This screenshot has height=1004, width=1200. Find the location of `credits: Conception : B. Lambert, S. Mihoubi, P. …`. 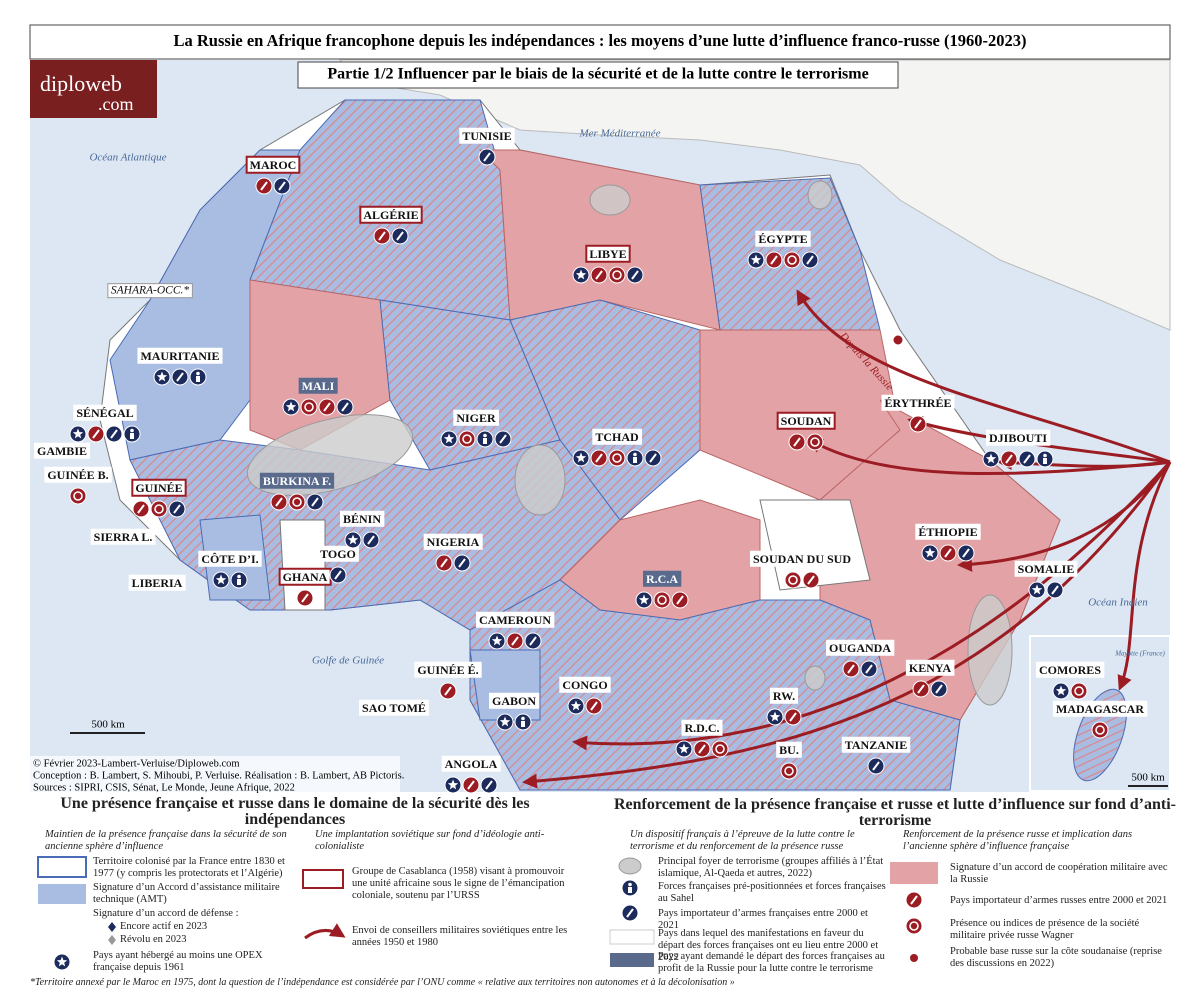

credits: Conception : B. Lambert, S. Mihoubi, P. … is located at coordinates (218, 775).